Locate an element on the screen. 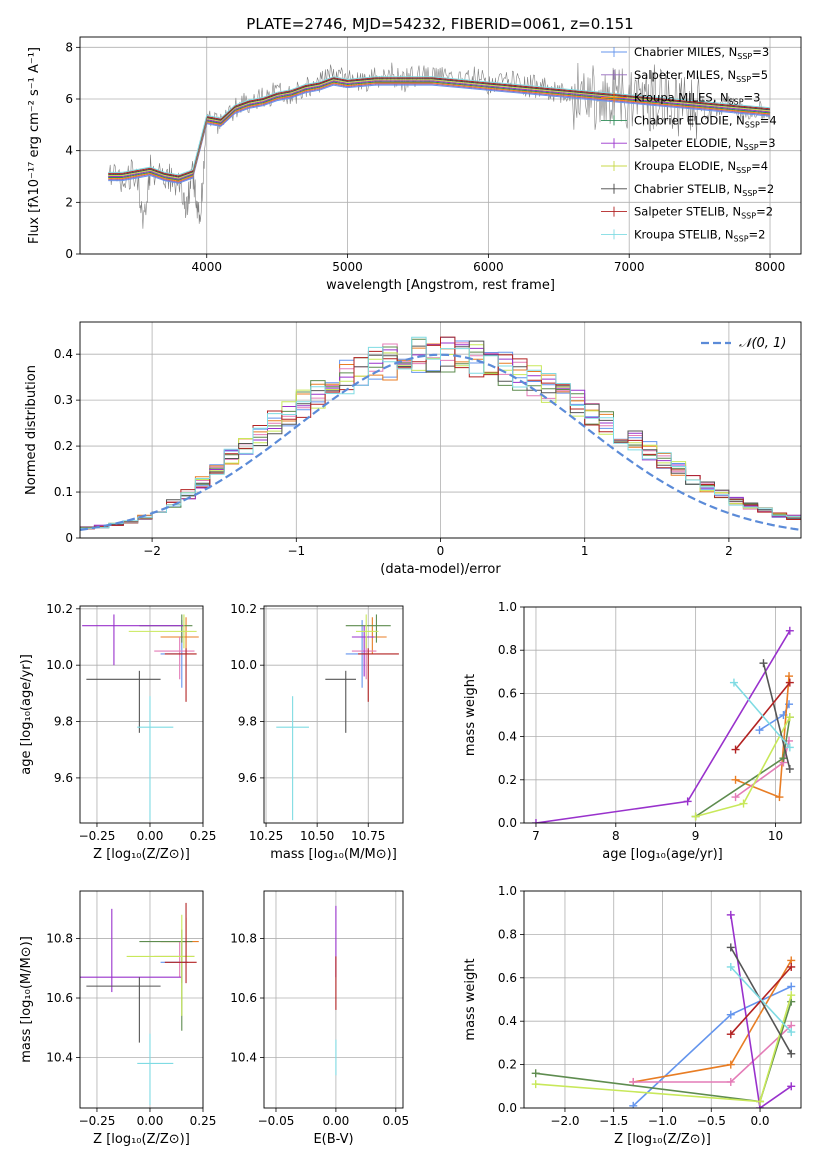  legend-label: Salpeter ELODIE, NSSP=3 is located at coordinates (705, 144).